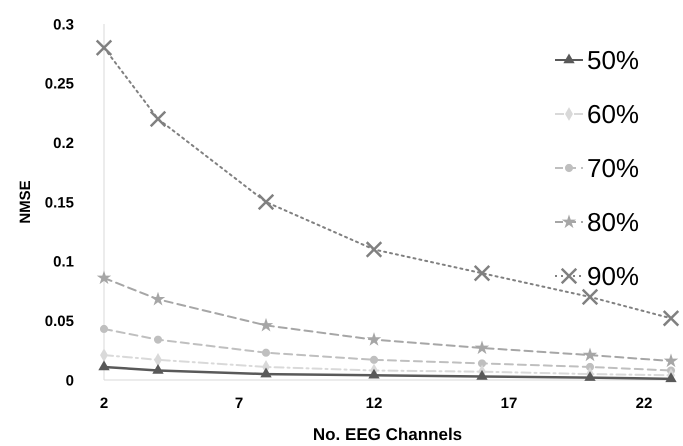 The height and width of the screenshot is (446, 683). Describe the element at coordinates (63, 143) in the screenshot. I see `y-tick-label: 0.2` at that location.